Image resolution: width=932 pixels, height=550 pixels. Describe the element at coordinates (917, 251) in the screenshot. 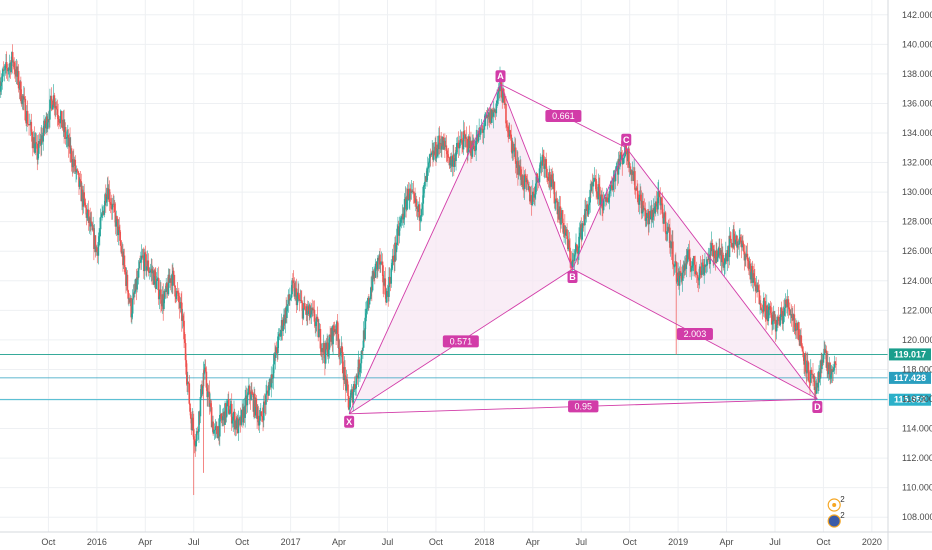

I see `y-tick-label: 126.000` at that location.